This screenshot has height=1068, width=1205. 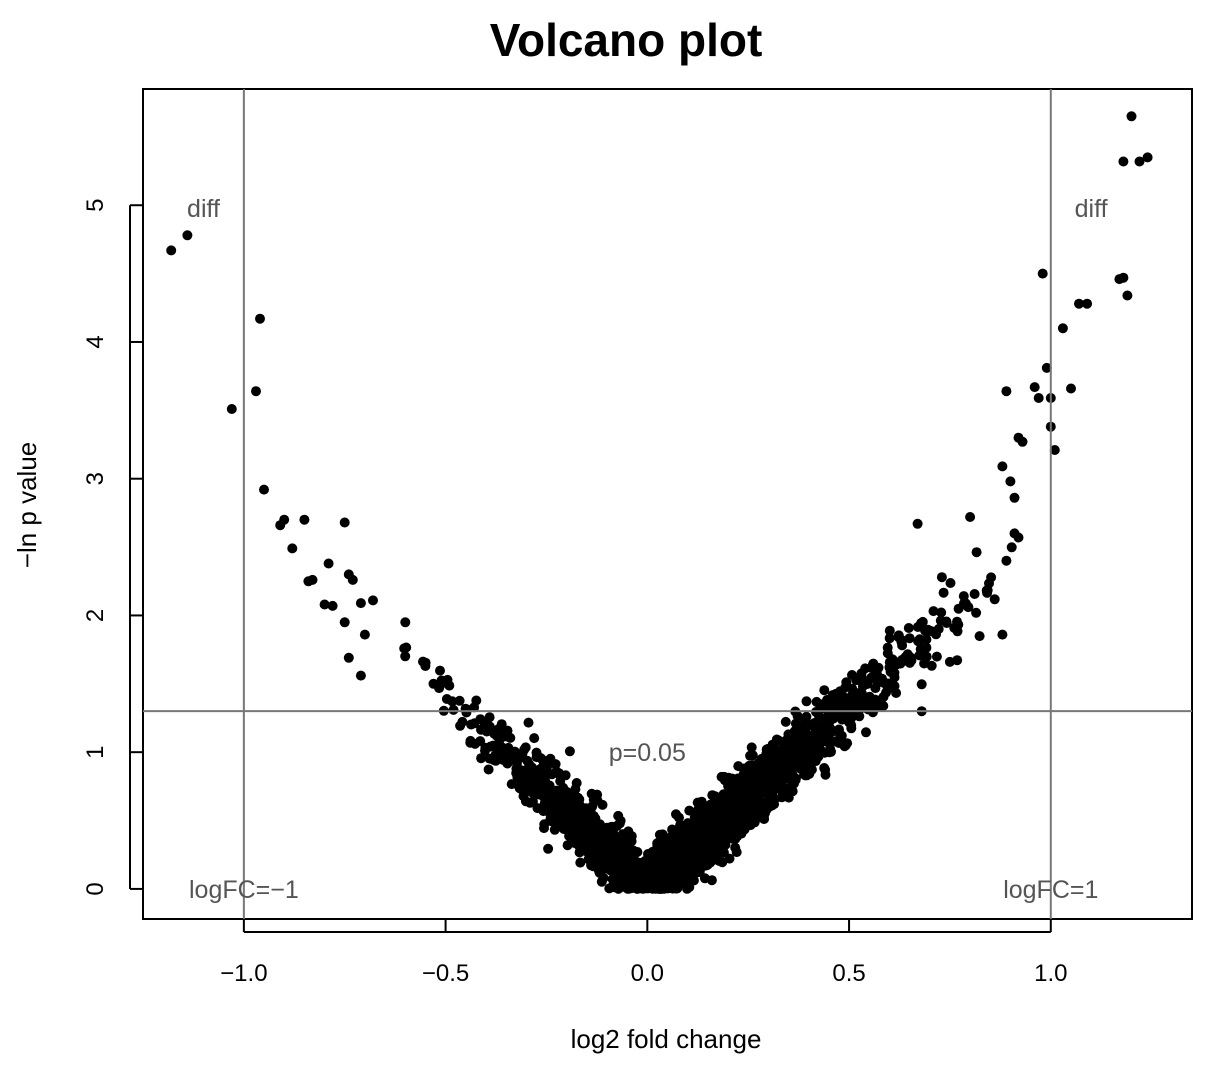 What do you see at coordinates (95, 341) in the screenshot?
I see `y-tick-label: 4` at bounding box center [95, 341].